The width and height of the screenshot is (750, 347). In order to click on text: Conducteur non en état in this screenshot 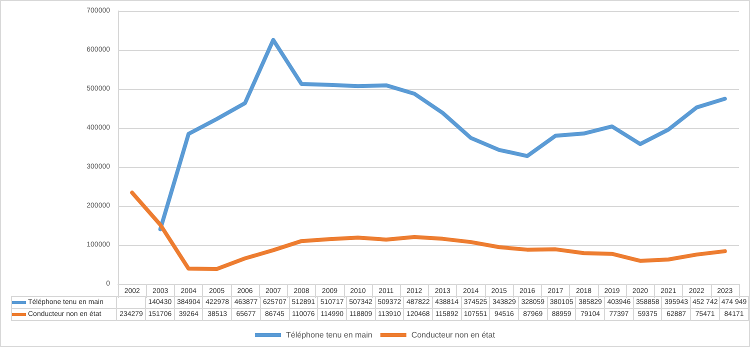, I will do `click(453, 335)`.